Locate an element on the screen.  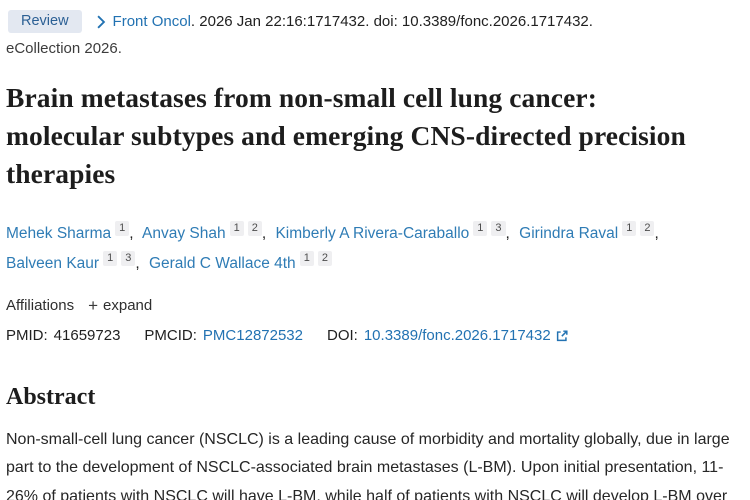
pmid-label: PMID: is located at coordinates (27, 335).